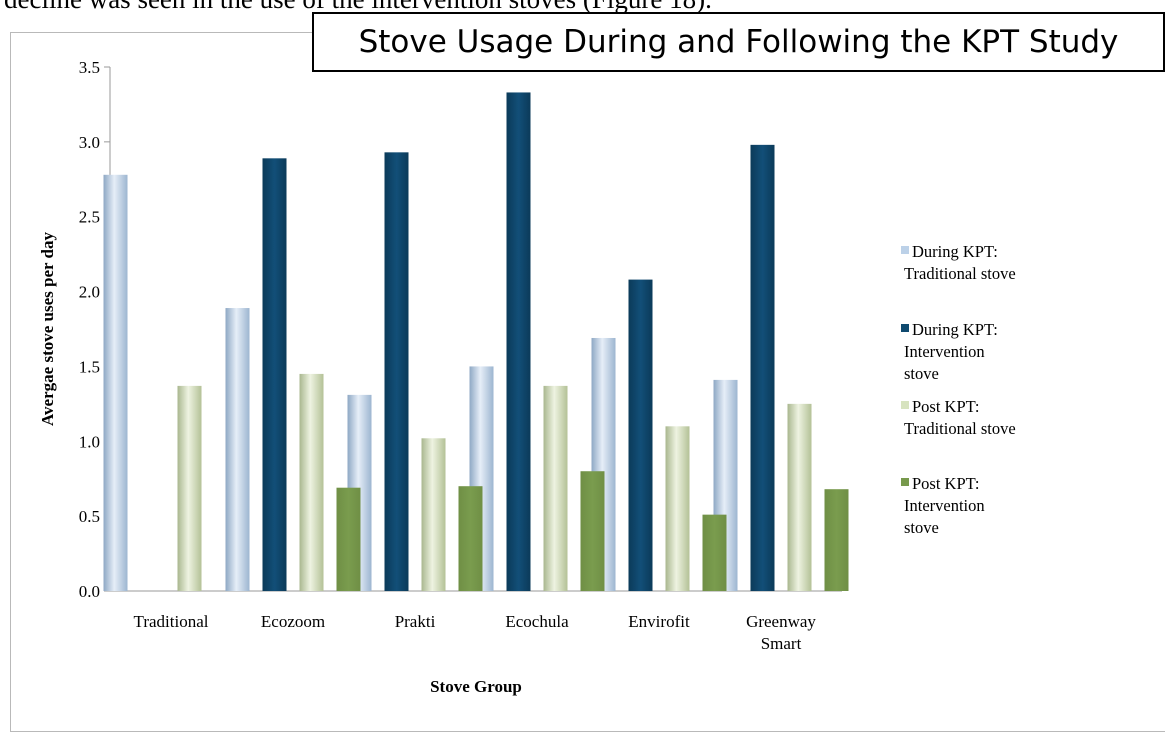 This screenshot has height=732, width=1165. I want to click on legend-during-traditional: During KPT: Traditional stove, so click(958, 262).